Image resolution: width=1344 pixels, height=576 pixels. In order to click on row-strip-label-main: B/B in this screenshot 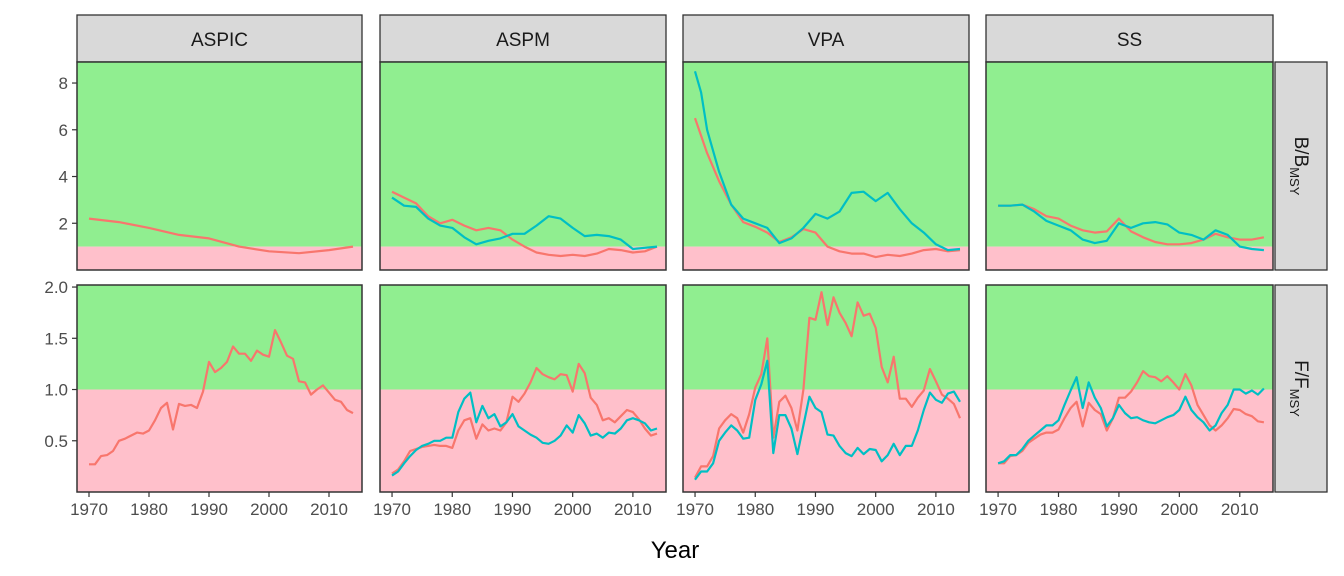, I will do `click(1301, 152)`.